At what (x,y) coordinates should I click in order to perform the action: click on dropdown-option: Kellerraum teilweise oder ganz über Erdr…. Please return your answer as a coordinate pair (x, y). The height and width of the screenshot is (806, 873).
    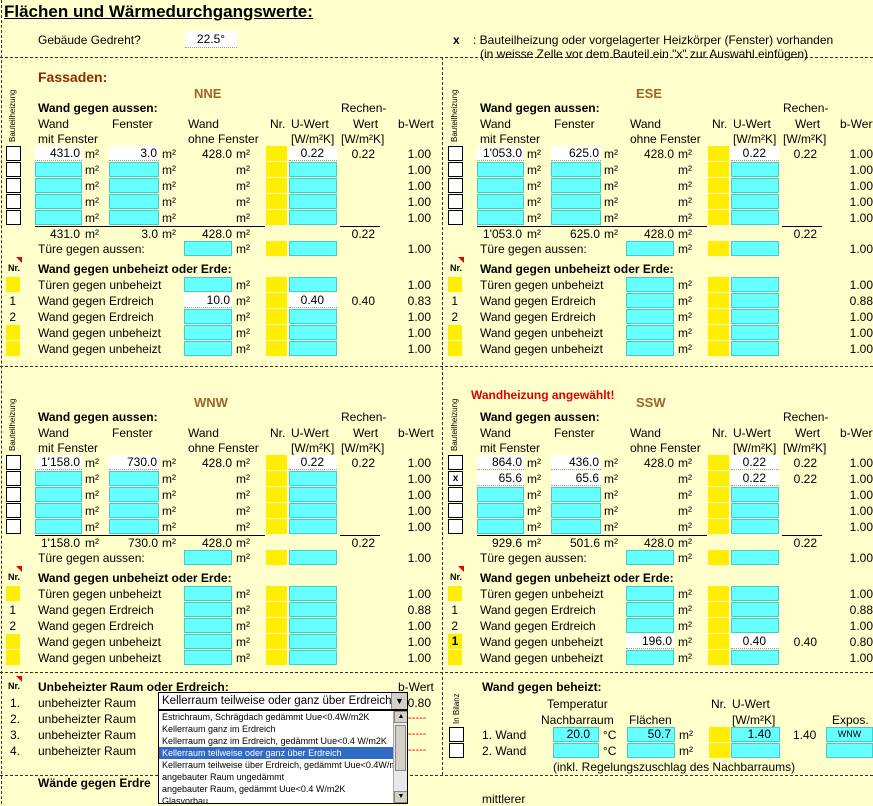
    Looking at the image, I should click on (276, 753).